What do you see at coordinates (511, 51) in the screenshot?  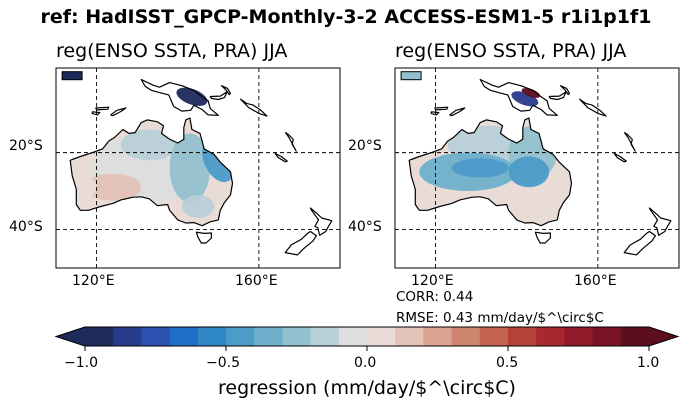 I see `panel-right-title: reg(ENSO SSTA, PRA) JJA` at bounding box center [511, 51].